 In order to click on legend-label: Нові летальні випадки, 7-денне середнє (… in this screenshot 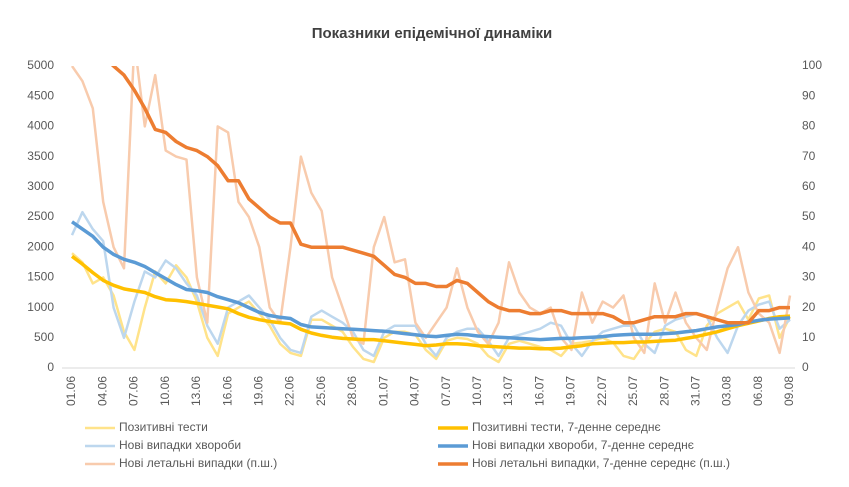, I will do `click(601, 463)`.